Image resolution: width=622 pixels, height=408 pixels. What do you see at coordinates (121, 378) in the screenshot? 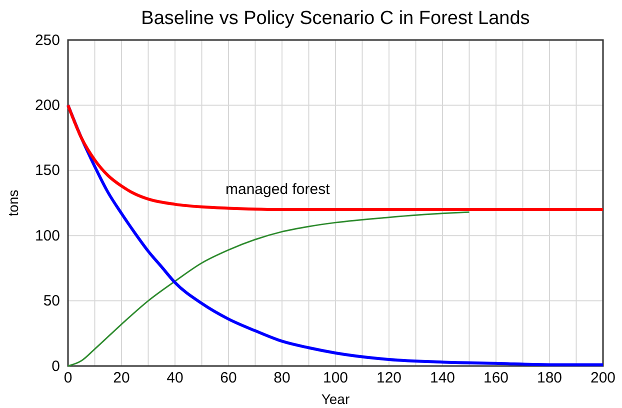
I see `x-tick-label: 20` at bounding box center [121, 378].